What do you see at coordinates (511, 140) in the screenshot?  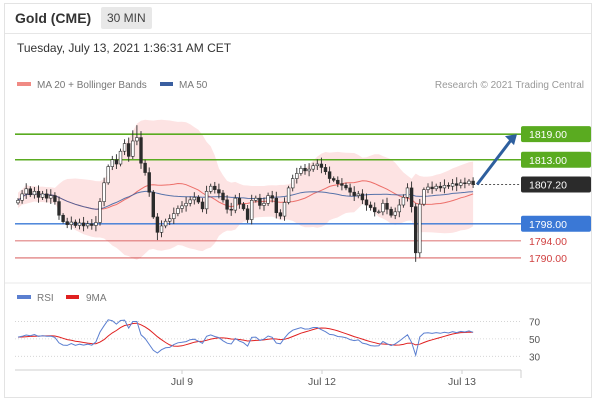 I see `projection-arrow-head` at bounding box center [511, 140].